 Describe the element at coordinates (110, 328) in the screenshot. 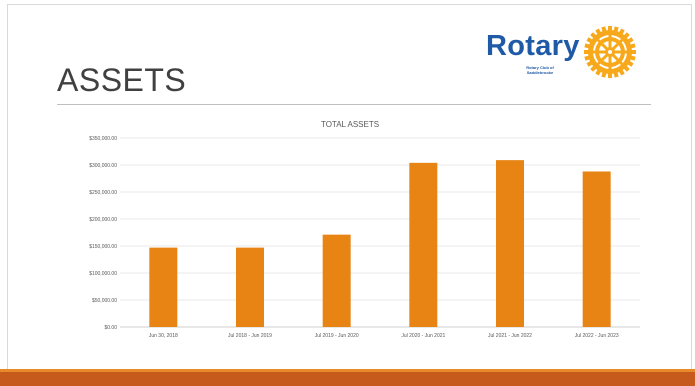

I see `y-tick-label: $0.00` at that location.